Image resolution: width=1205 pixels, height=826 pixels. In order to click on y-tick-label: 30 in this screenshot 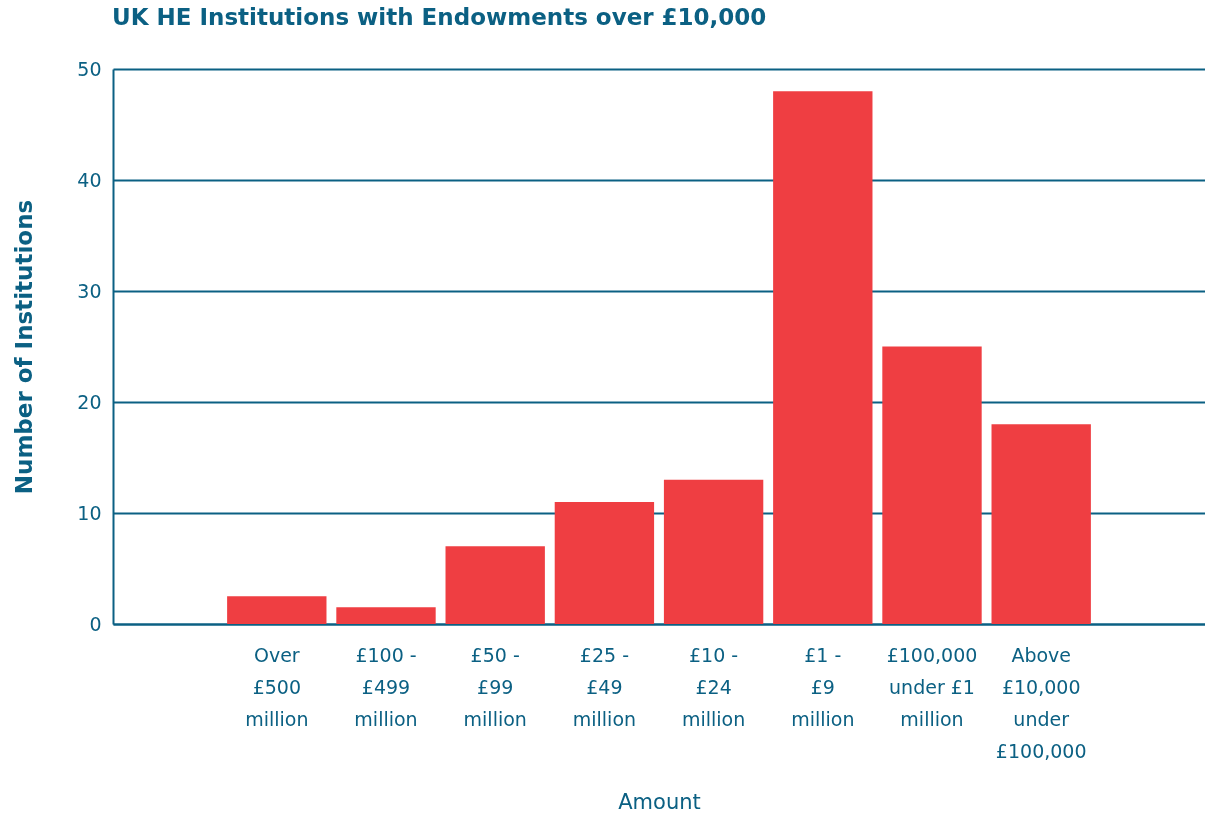, I will do `click(89, 290)`.